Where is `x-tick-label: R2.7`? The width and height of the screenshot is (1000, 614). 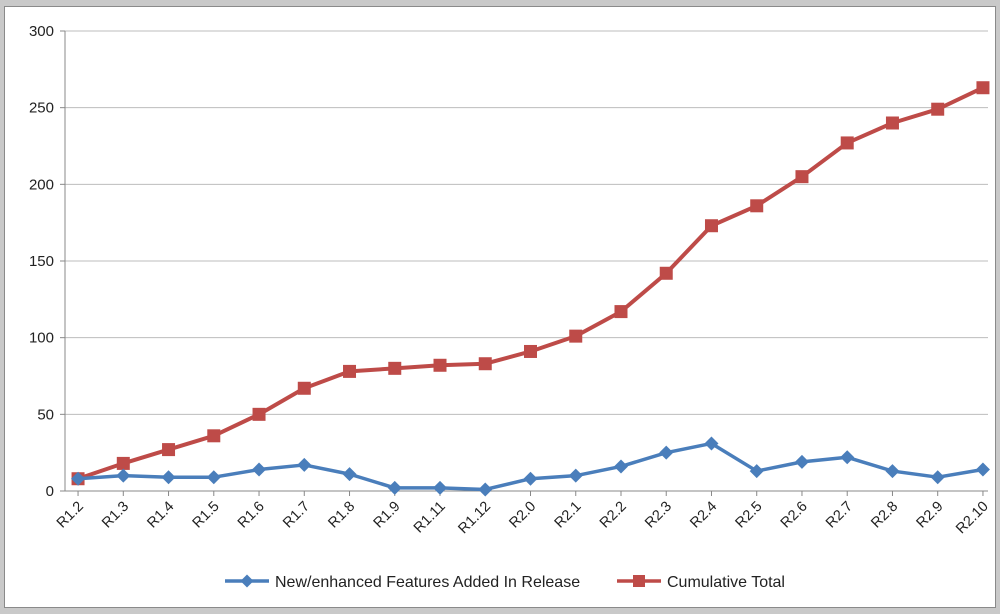 x-tick-label: R2.7 is located at coordinates (839, 515).